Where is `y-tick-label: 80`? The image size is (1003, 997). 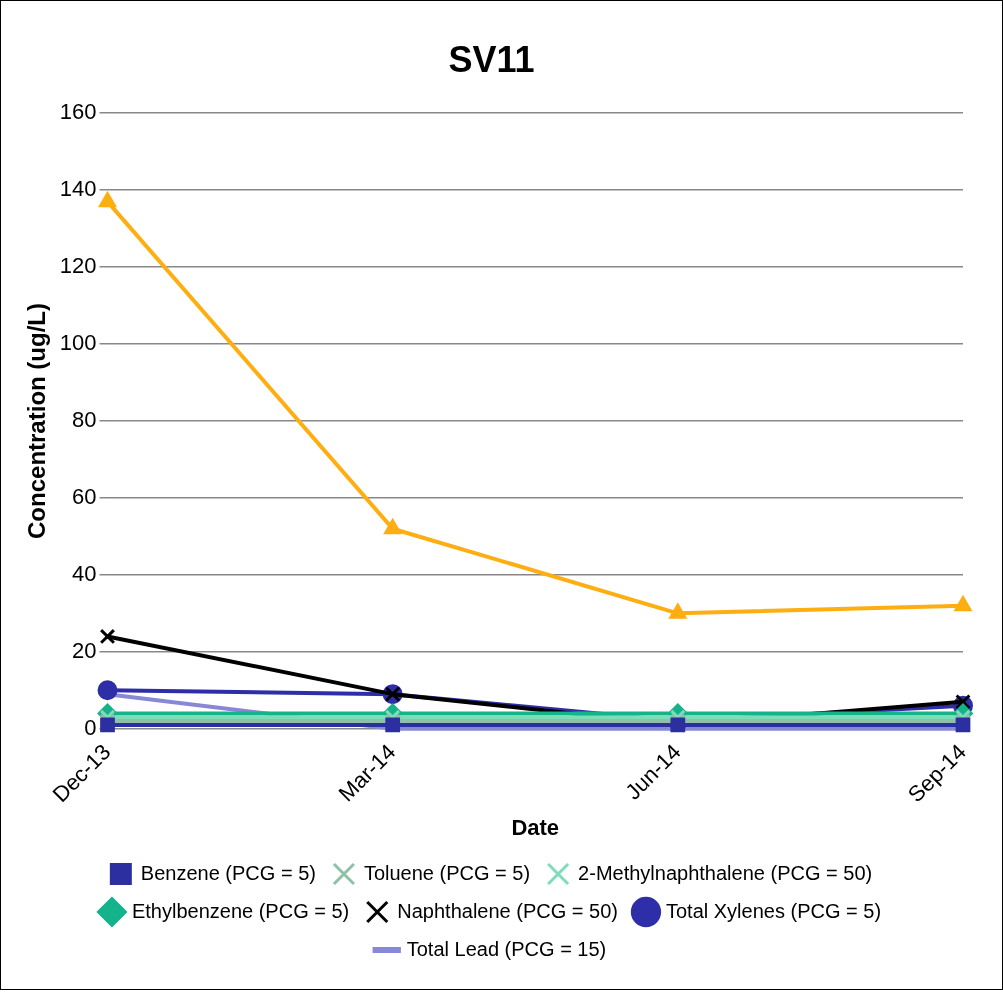
y-tick-label: 80 is located at coordinates (84, 420).